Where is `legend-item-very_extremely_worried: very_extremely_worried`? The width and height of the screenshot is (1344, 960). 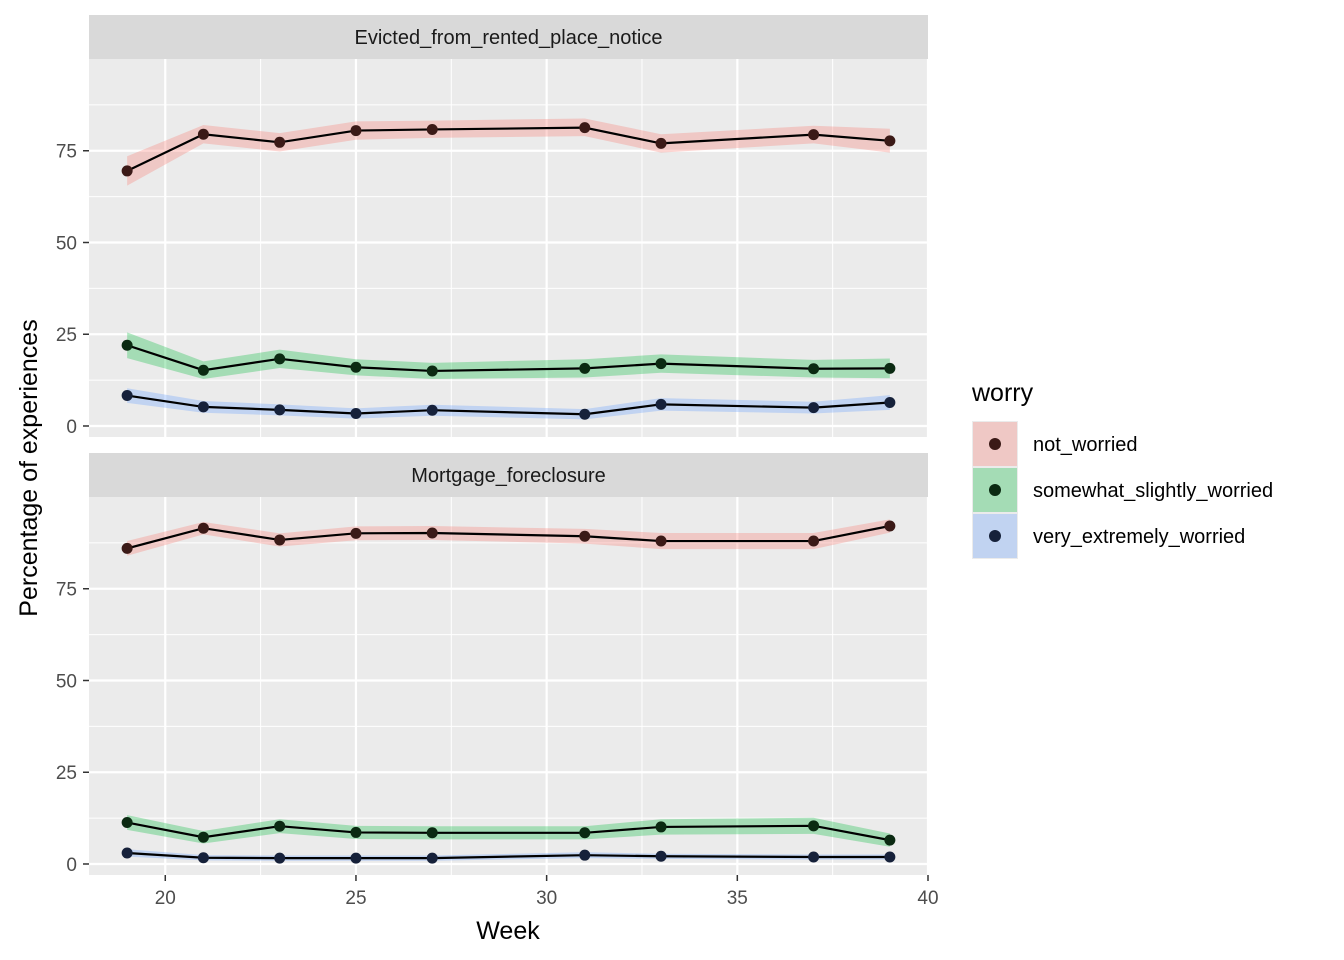
legend-item-very_extremely_worried: very_extremely_worried is located at coordinates (1108, 536).